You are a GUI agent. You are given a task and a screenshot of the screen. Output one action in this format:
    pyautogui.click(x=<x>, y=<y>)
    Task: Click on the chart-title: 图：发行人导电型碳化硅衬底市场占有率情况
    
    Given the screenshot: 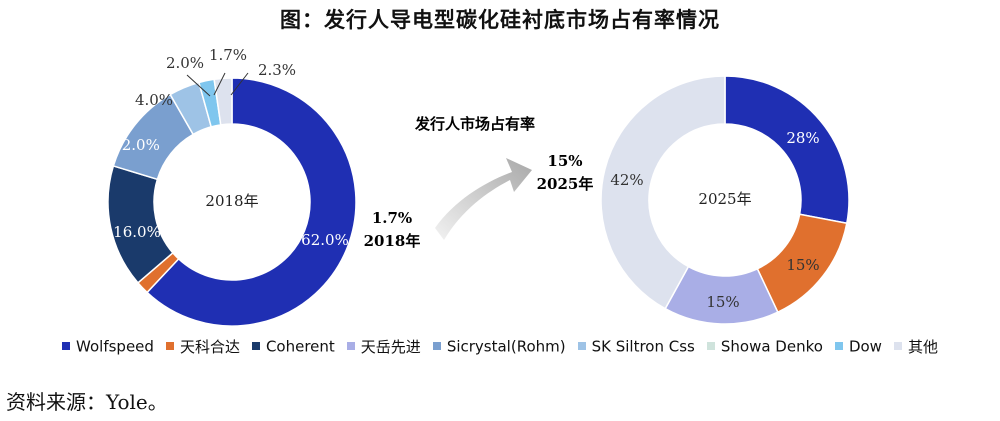 What is the action you would take?
    pyautogui.click(x=500, y=19)
    